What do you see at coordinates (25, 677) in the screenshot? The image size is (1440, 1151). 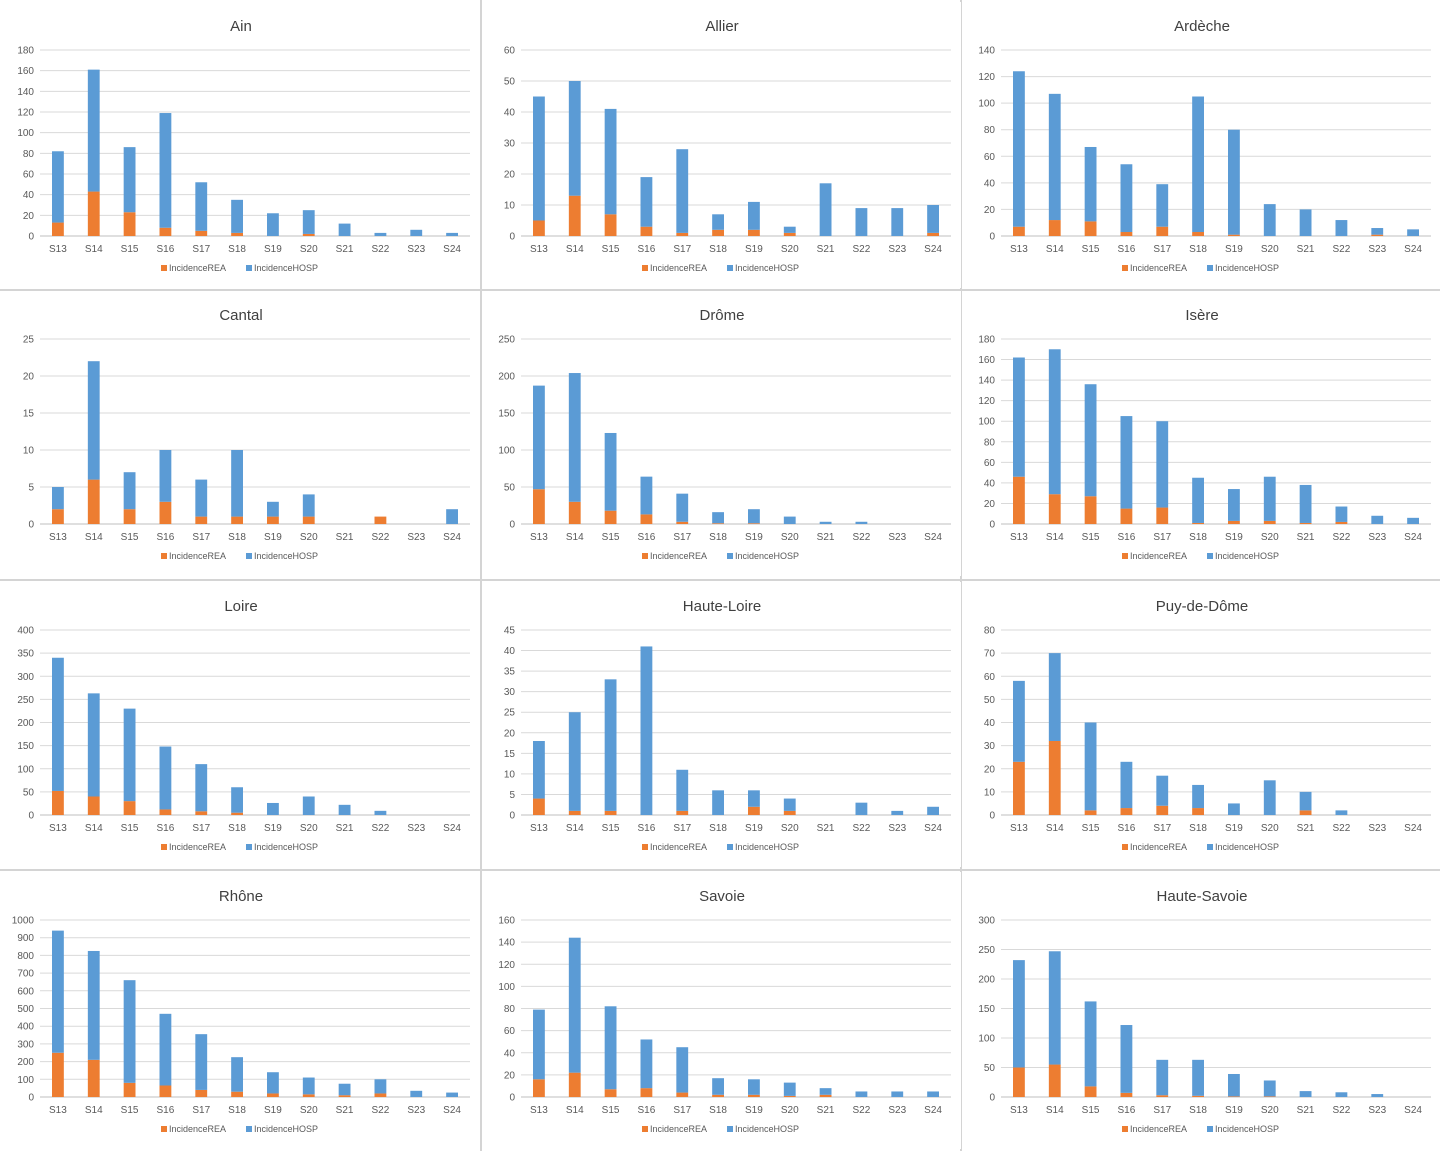 I see `y-tick-label: 300` at bounding box center [25, 677].